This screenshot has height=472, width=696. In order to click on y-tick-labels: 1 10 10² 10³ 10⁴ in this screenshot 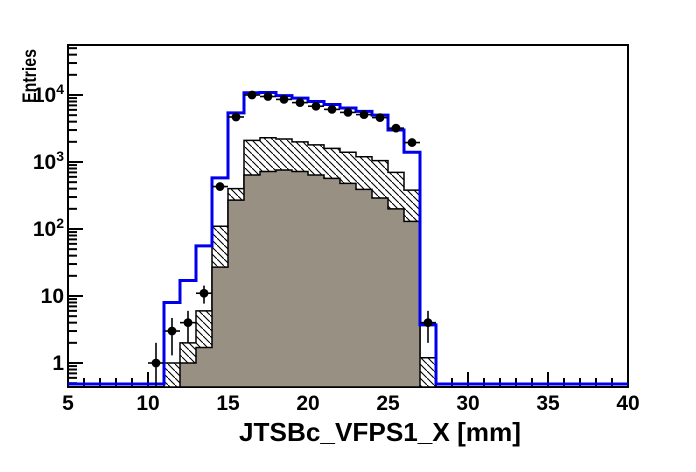, I will do `click(48, 228)`.